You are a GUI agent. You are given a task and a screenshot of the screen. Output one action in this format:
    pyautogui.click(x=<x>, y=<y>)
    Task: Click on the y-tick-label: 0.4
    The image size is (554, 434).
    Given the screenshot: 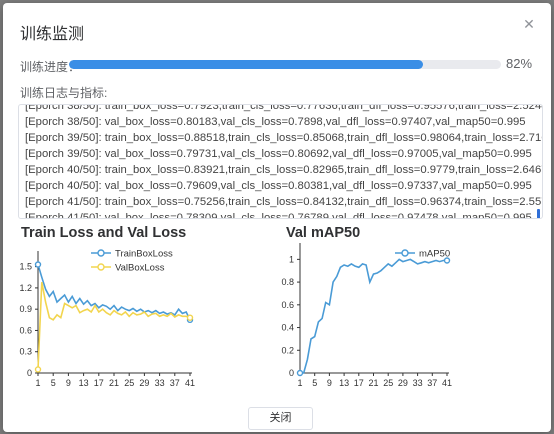 What is the action you would take?
    pyautogui.click(x=287, y=328)
    